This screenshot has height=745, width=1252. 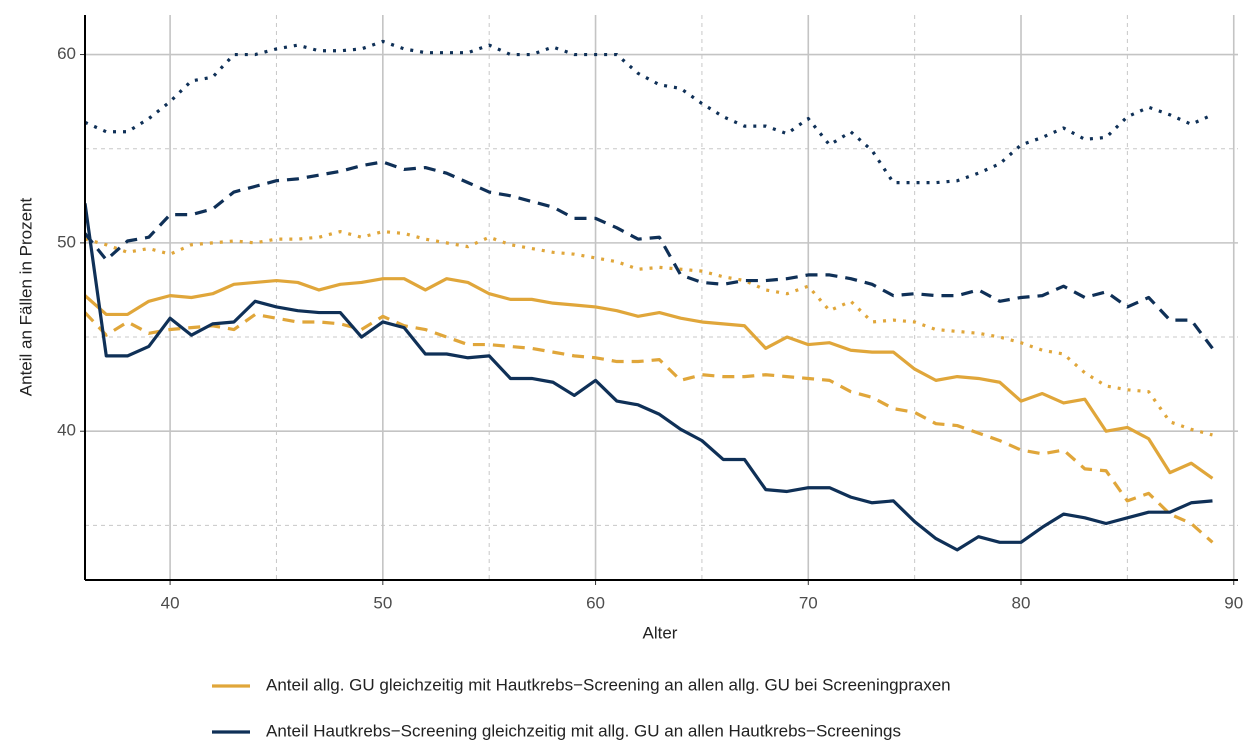 What do you see at coordinates (1021, 602) in the screenshot?
I see `x-tick-label: 80` at bounding box center [1021, 602].